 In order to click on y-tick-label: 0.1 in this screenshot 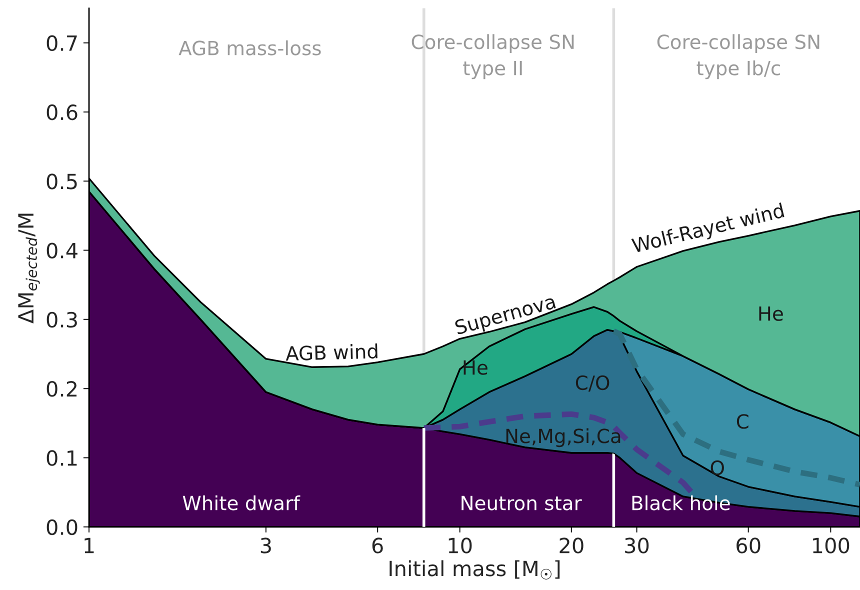, I will do `click(61, 458)`.